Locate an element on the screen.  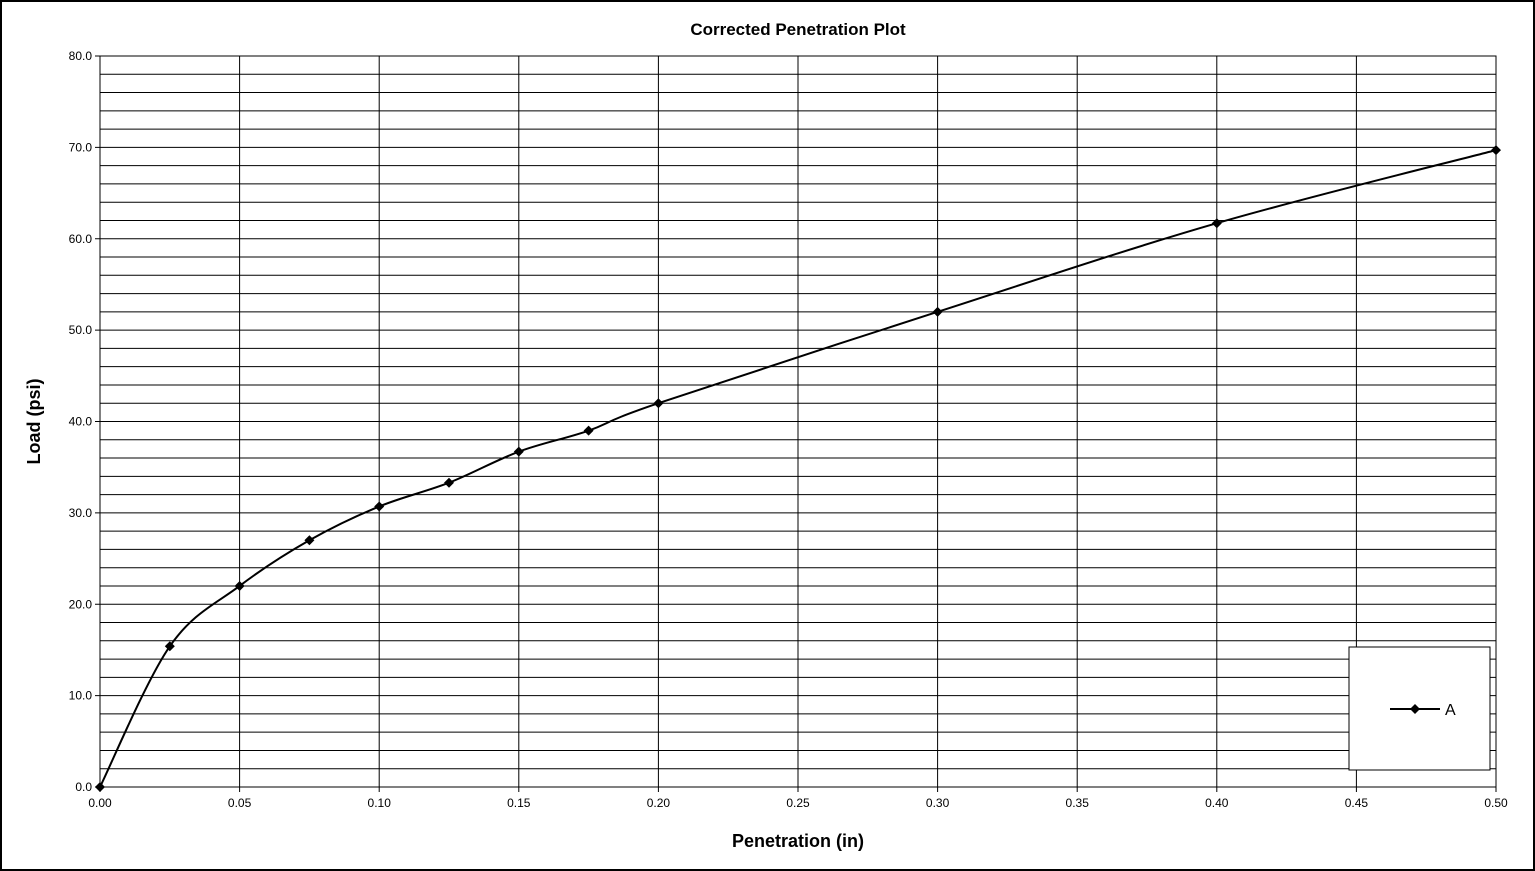
y-tick-label: 0.0 is located at coordinates (83, 787).